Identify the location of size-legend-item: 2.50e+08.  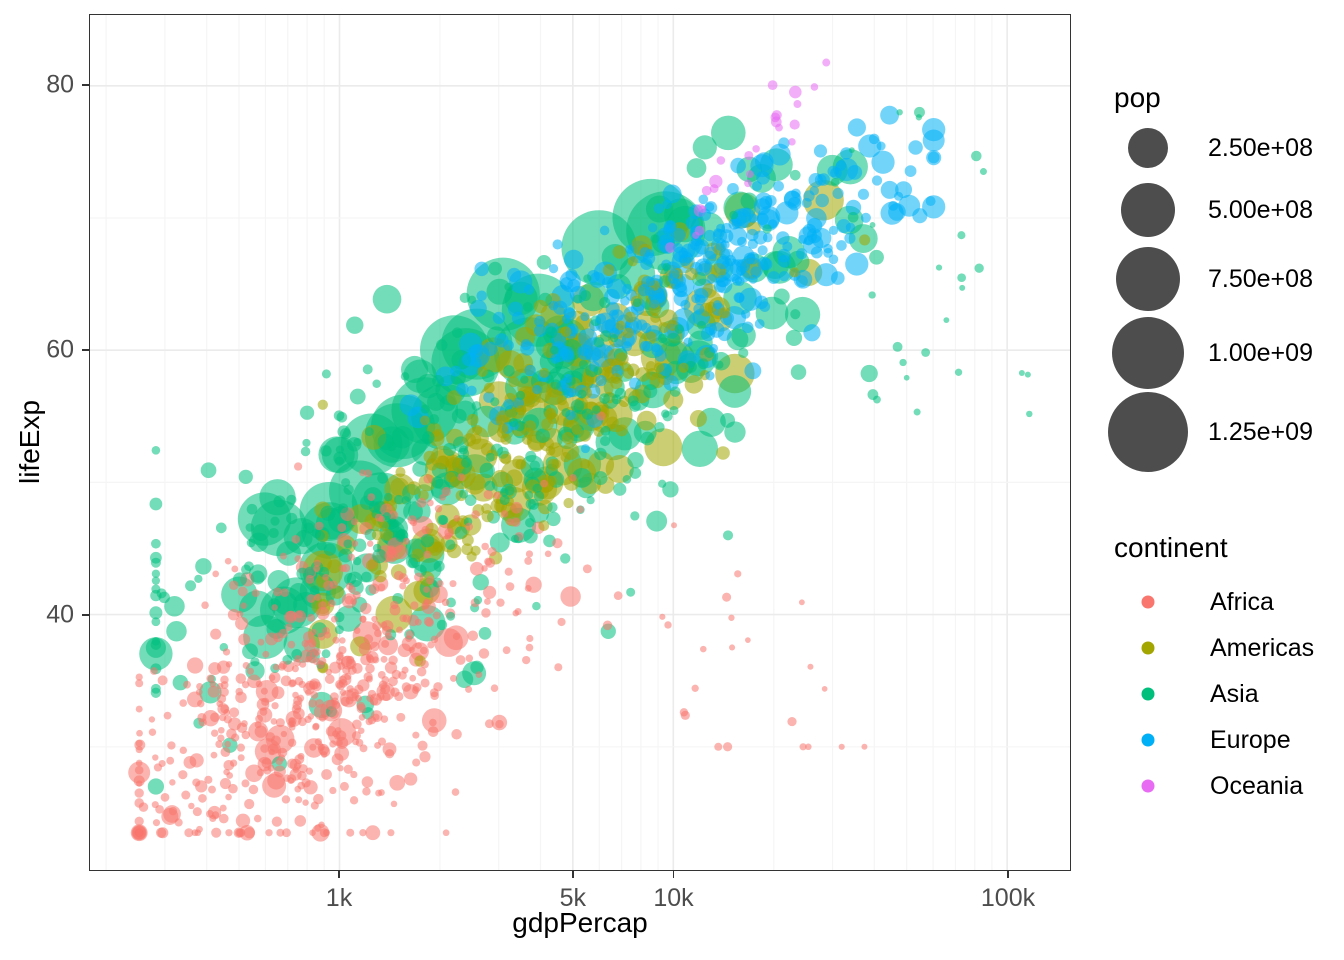
(1222, 148).